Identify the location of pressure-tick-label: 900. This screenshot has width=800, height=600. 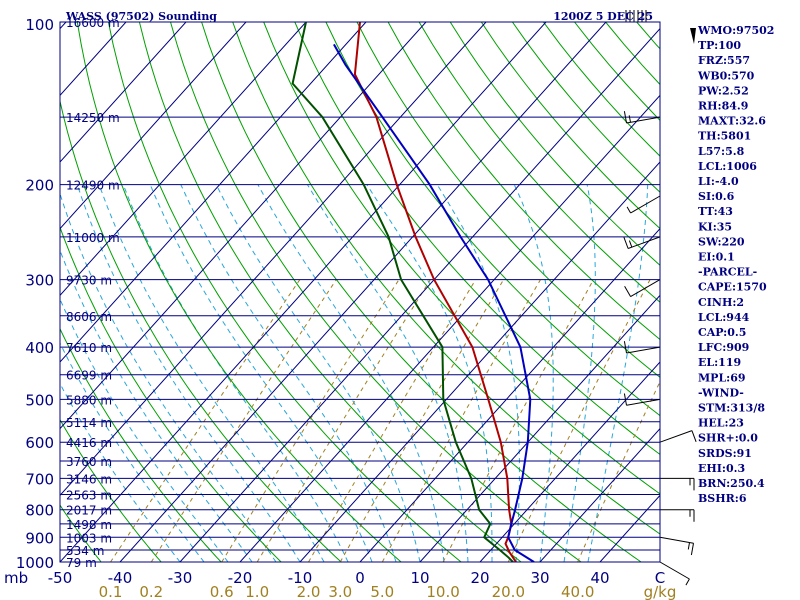
(39, 538).